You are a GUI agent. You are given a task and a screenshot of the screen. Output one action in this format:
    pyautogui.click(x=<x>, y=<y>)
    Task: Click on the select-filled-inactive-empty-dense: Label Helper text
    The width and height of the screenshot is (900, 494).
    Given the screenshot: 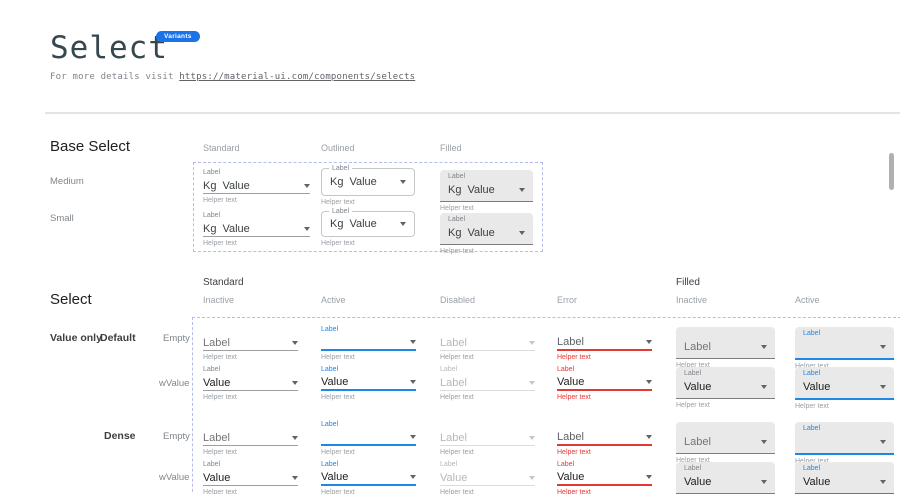 What is the action you would take?
    pyautogui.click(x=725, y=442)
    